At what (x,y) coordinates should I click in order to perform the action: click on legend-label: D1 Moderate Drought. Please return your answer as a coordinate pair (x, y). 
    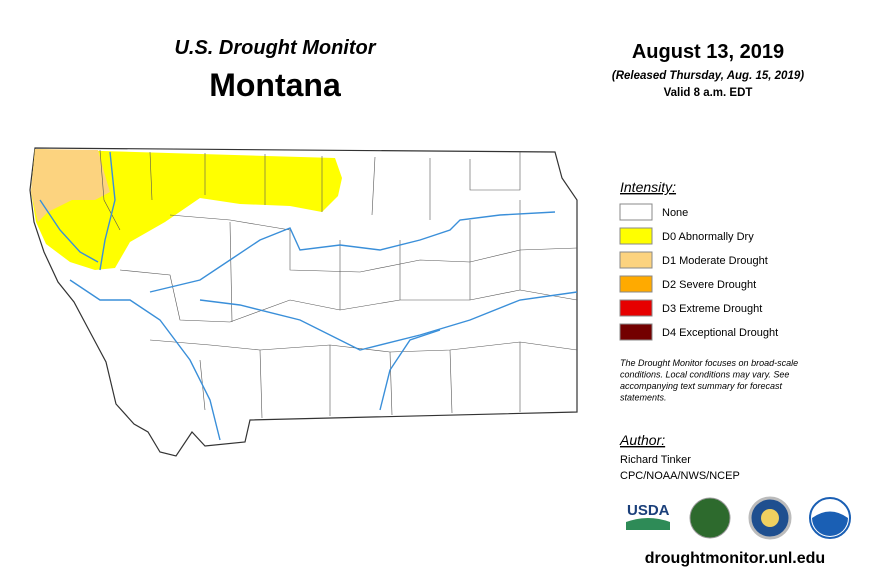
    Looking at the image, I should click on (715, 261).